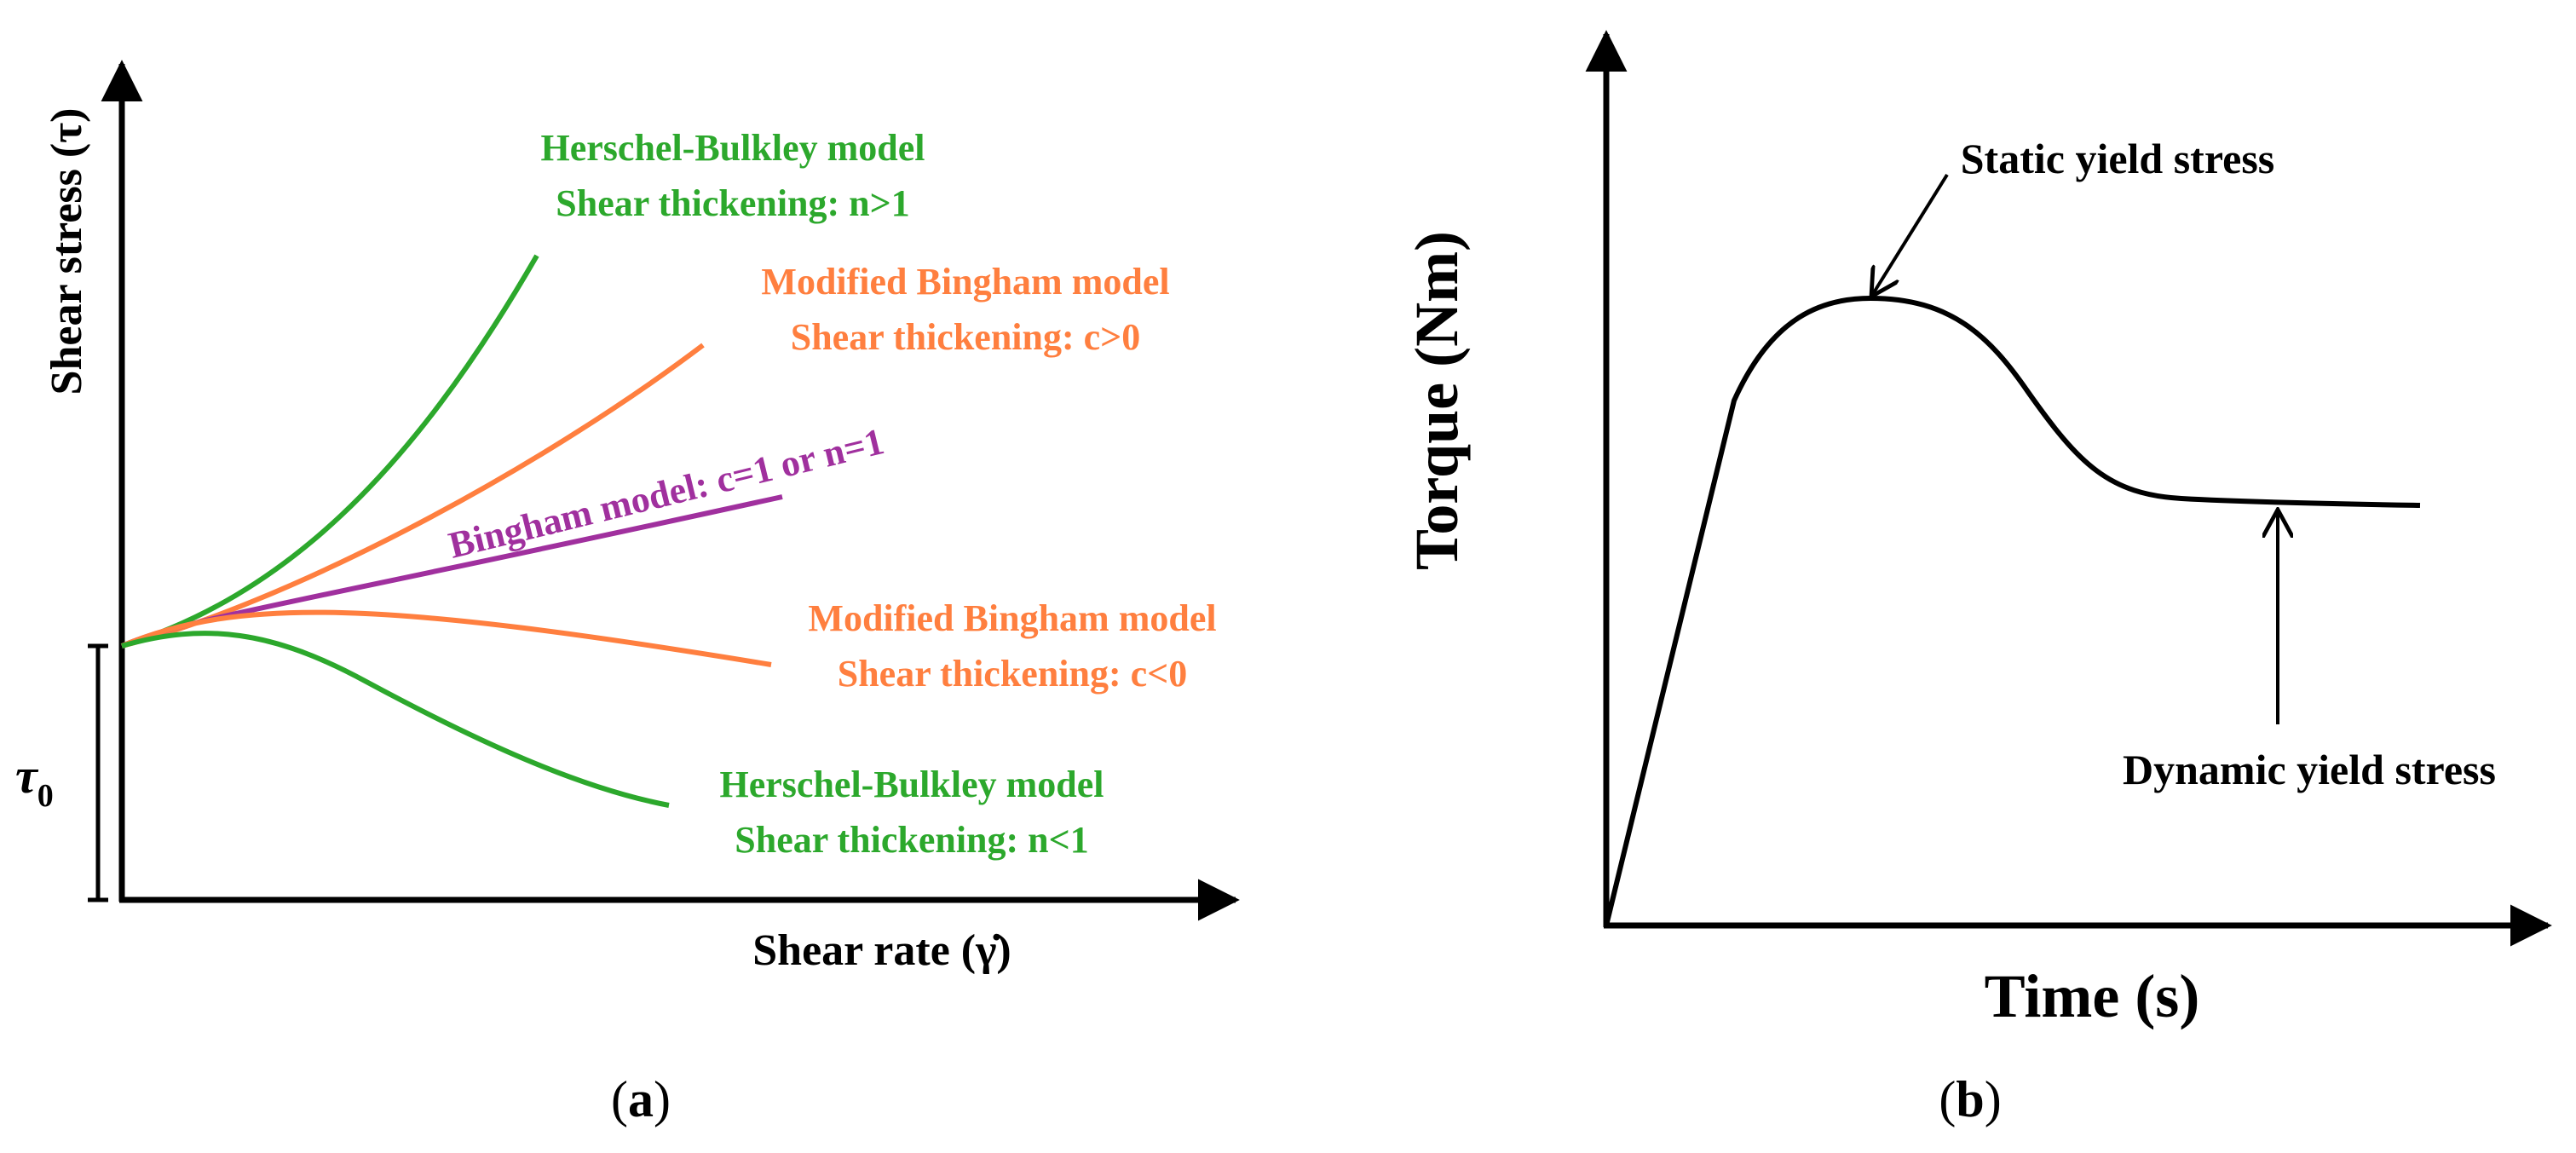  What do you see at coordinates (330, 452) in the screenshot?
I see `hb-upper-curve` at bounding box center [330, 452].